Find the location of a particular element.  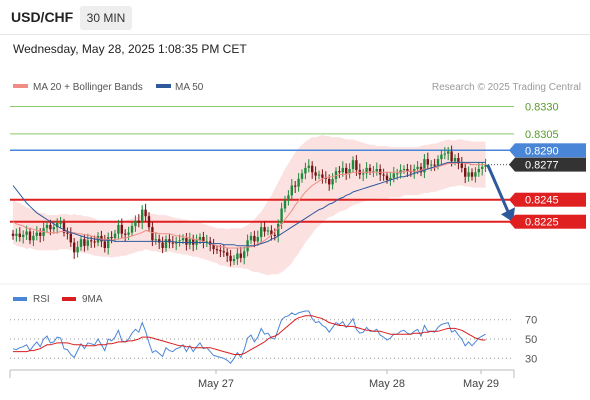

level-label-0.8330: 0.8330 is located at coordinates (542, 108).